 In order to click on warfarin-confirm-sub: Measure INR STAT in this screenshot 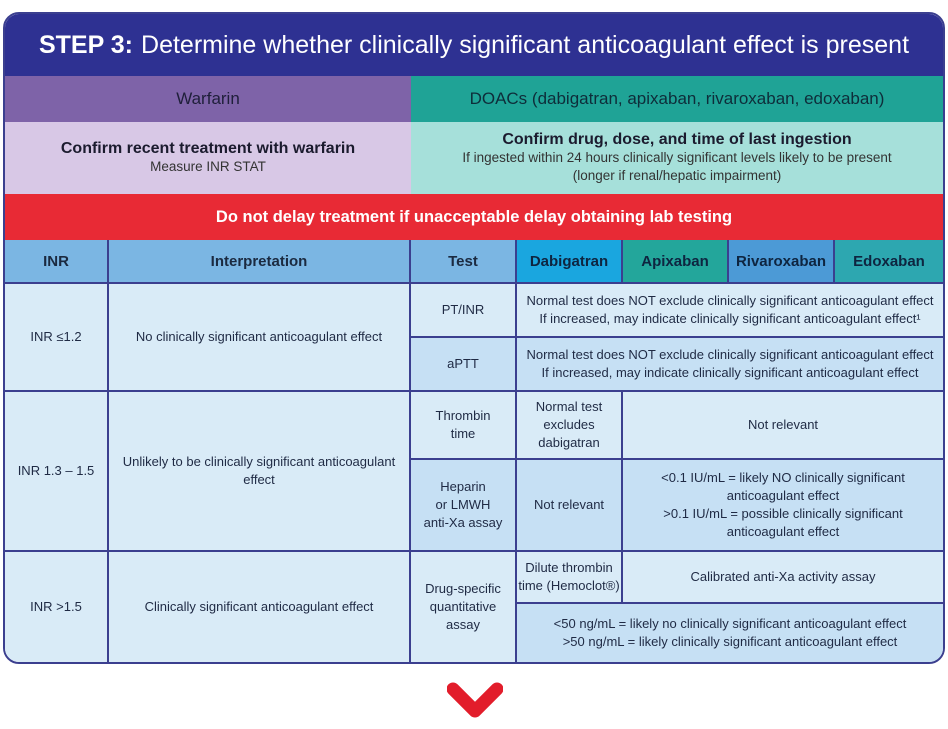, I will do `click(208, 166)`.